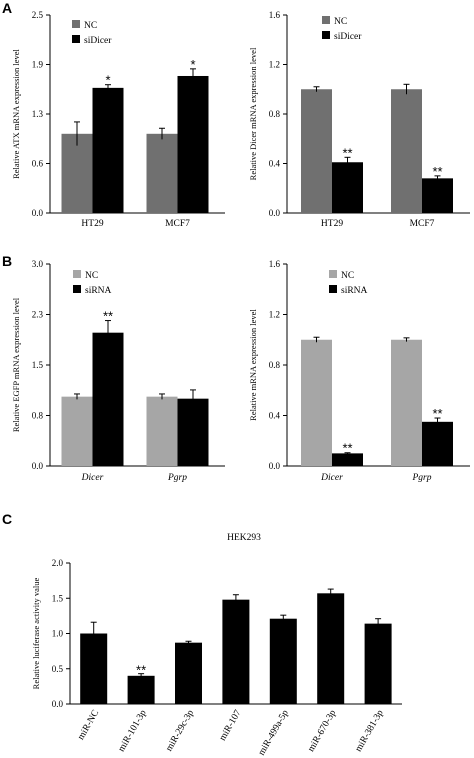  Describe the element at coordinates (7, 8) in the screenshot. I see `panel-label-a: A` at that location.